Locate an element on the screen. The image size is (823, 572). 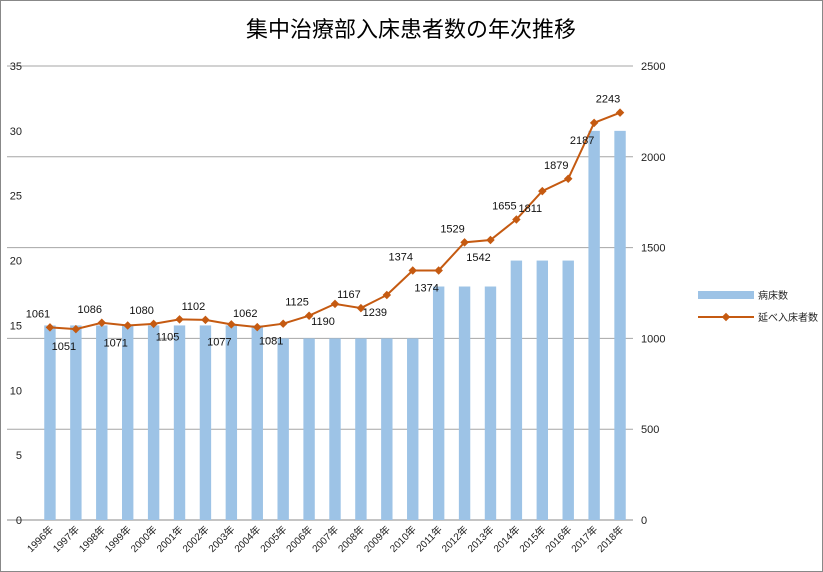
x-tick-label: 2004年 is located at coordinates (247, 539).